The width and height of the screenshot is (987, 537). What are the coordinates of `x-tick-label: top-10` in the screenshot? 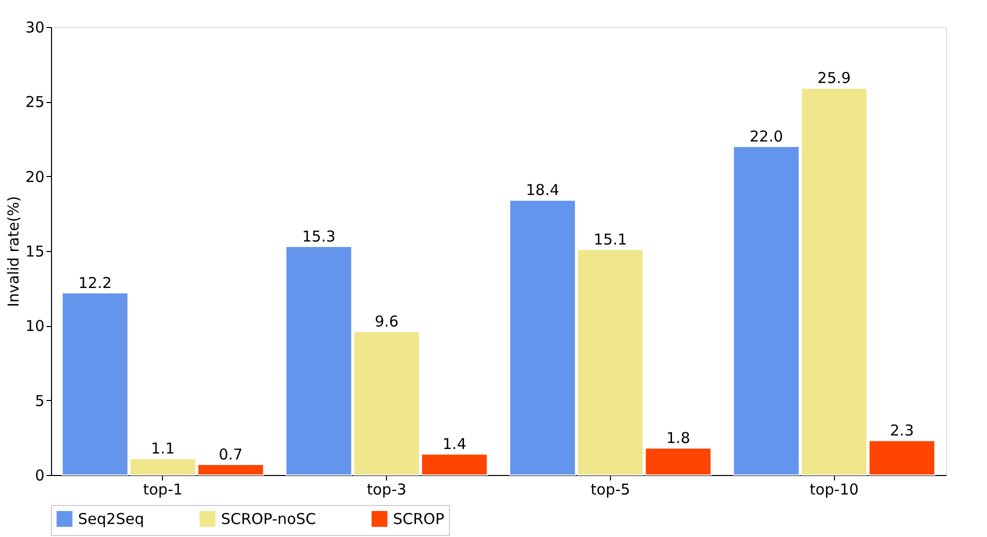 It's located at (834, 489).